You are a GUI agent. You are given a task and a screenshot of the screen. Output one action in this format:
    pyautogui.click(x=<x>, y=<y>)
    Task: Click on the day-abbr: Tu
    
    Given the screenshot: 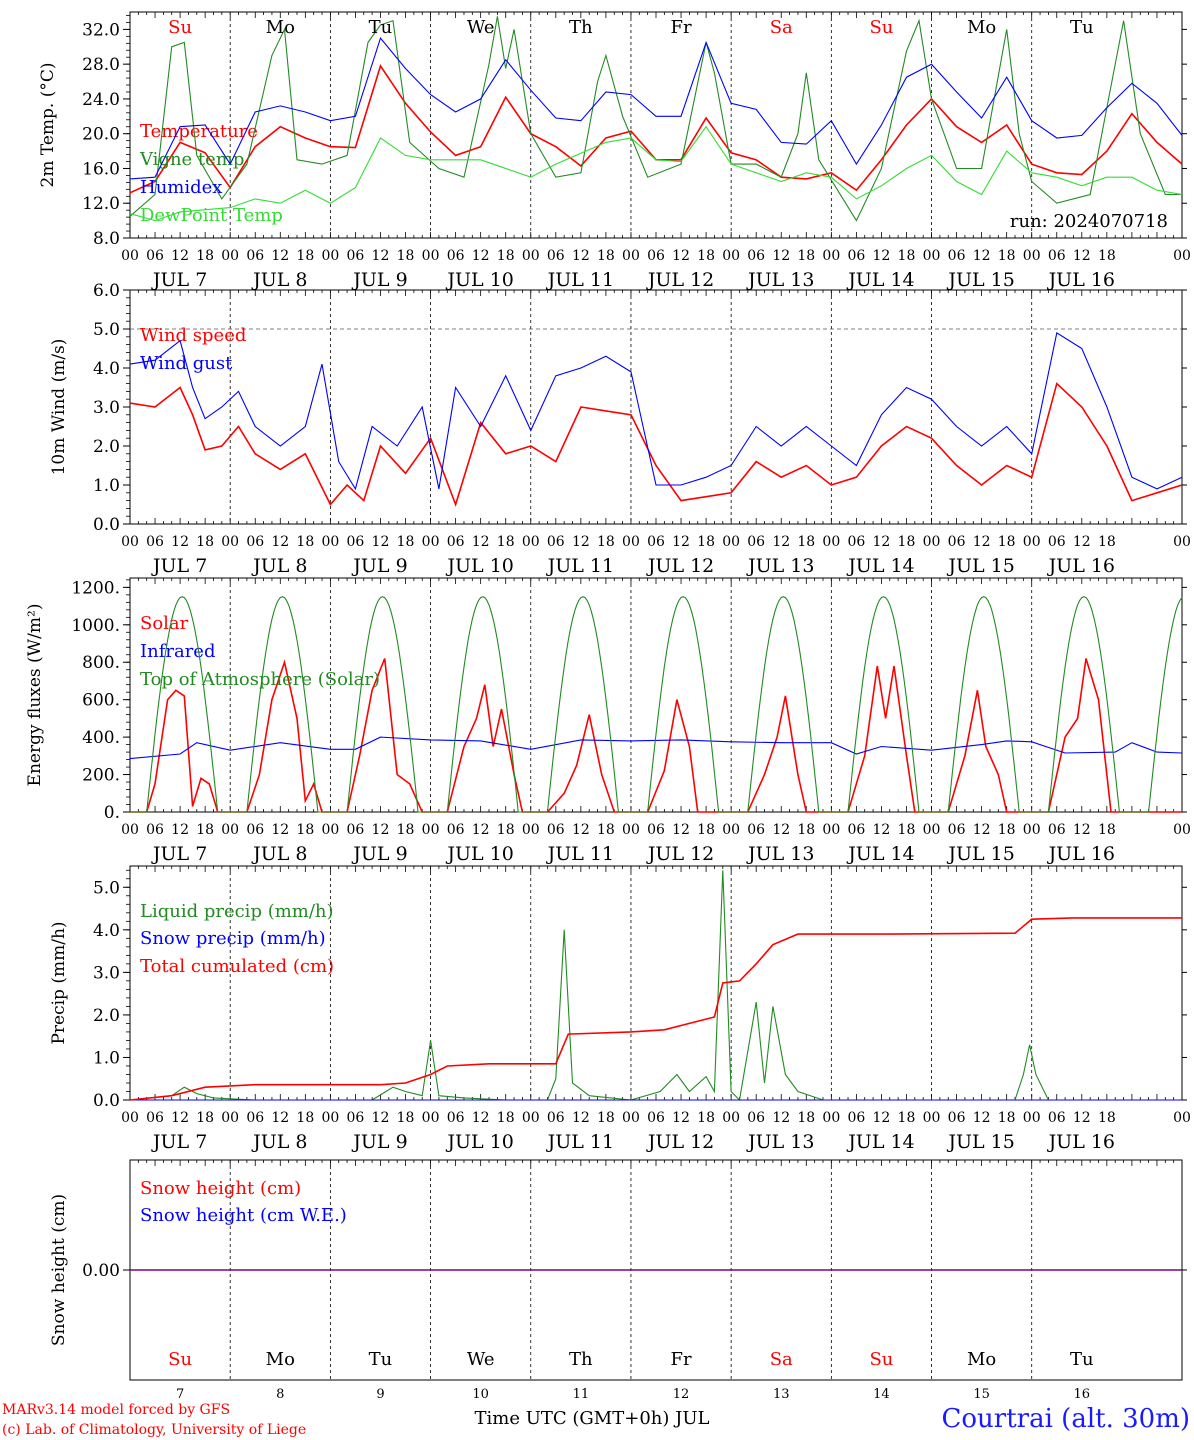 What is the action you would take?
    pyautogui.click(x=1082, y=27)
    